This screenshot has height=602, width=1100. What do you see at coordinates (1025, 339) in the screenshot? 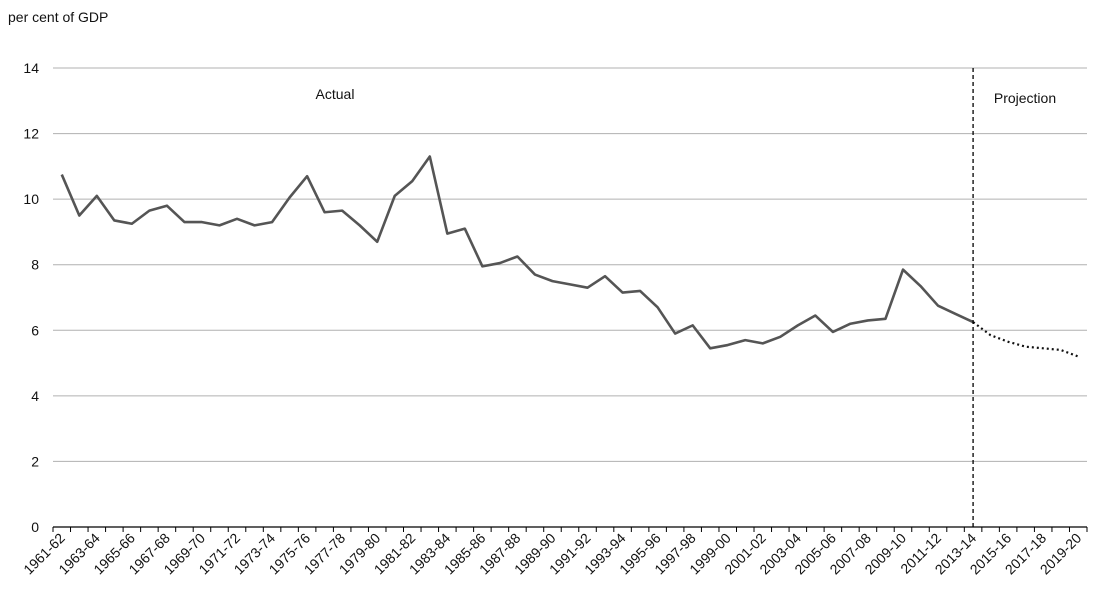
I see `line` at bounding box center [1025, 339].